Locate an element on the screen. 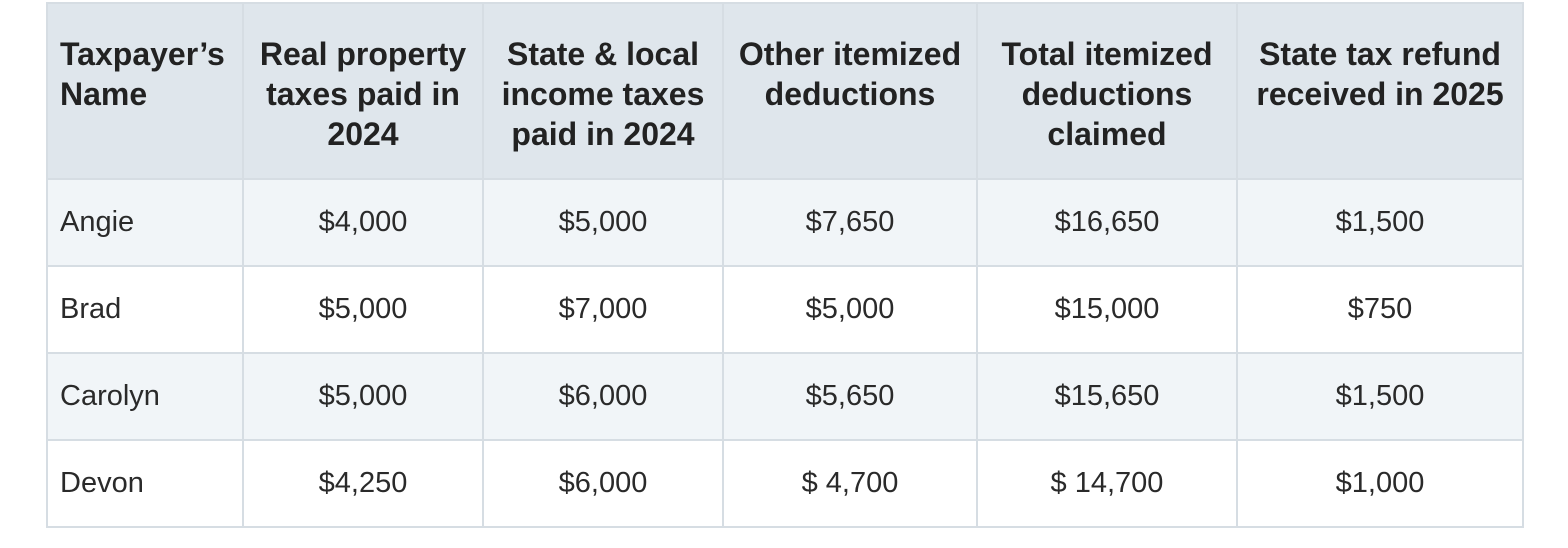 This screenshot has height=548, width=1568. cell-other-itemized-deductions: $5,650 is located at coordinates (850, 396).